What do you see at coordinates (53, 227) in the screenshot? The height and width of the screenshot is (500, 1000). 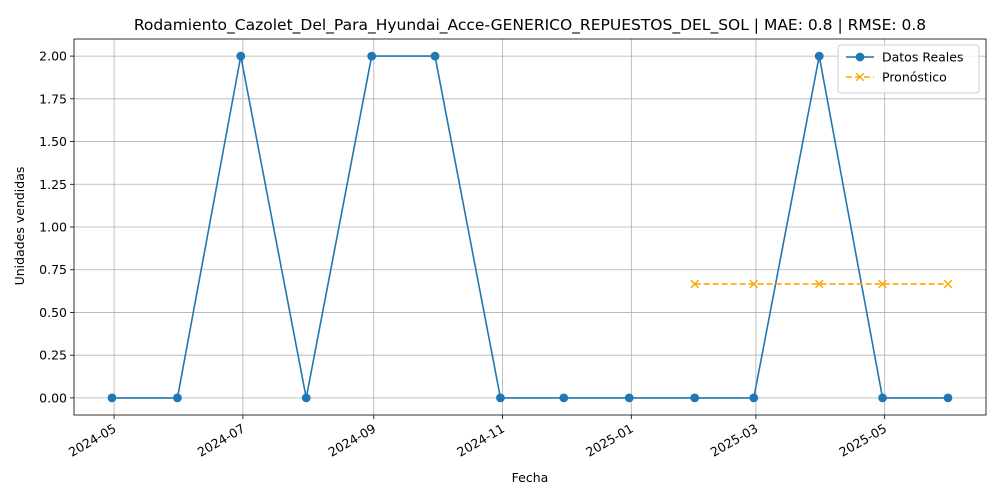 I see `y-tick-label: 1.00` at bounding box center [53, 227].